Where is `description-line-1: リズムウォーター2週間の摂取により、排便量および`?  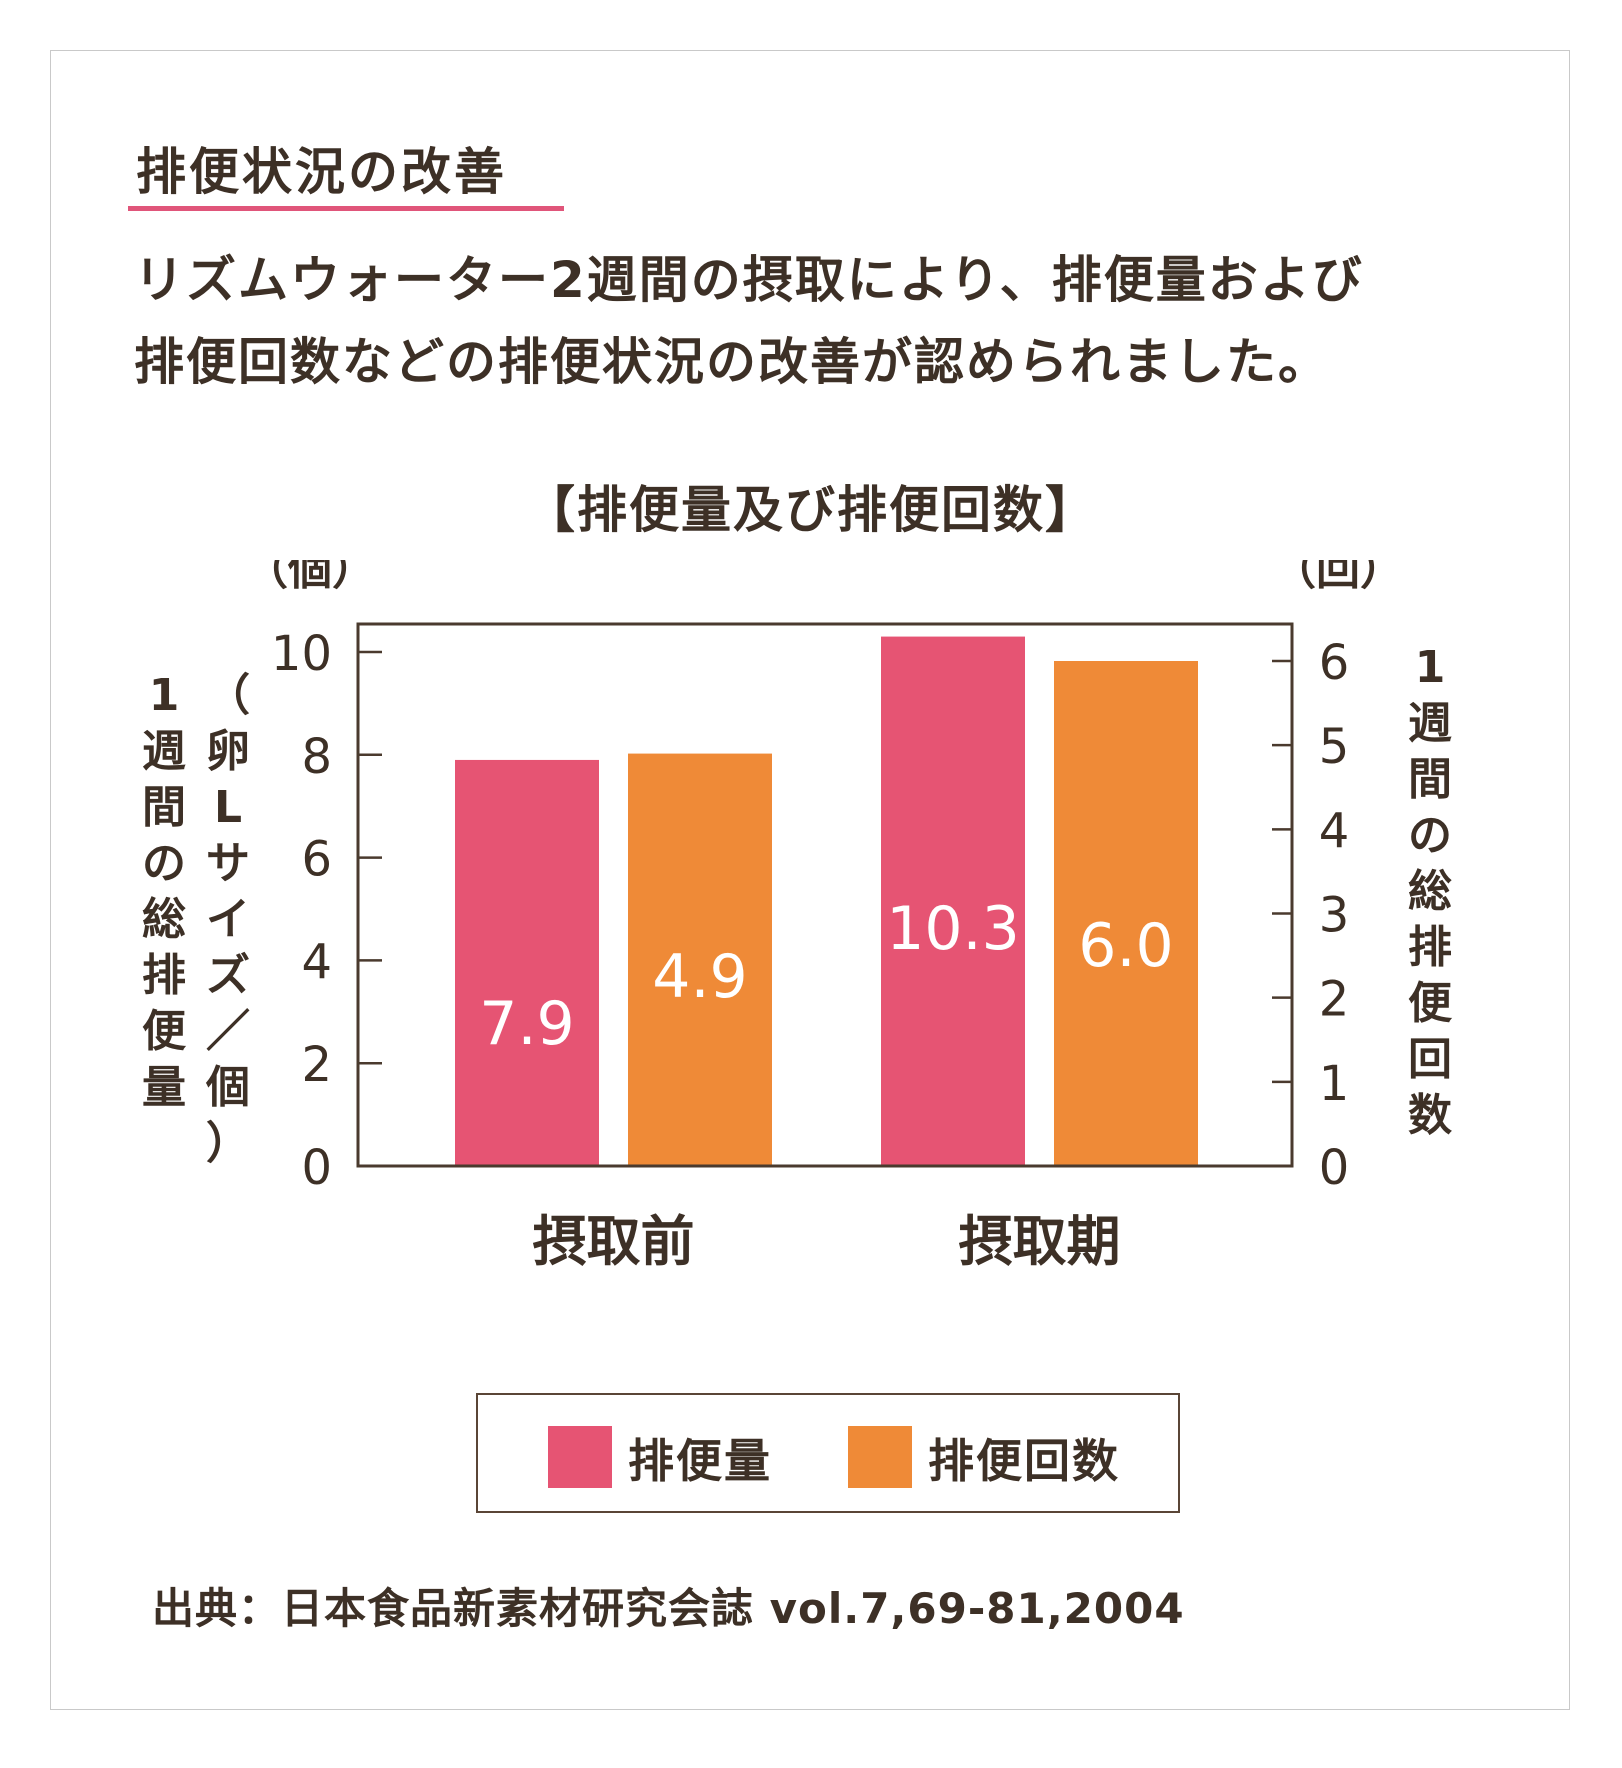 description-line-1: リズムウォーター2週間の摂取により、排便量および is located at coordinates (749, 280).